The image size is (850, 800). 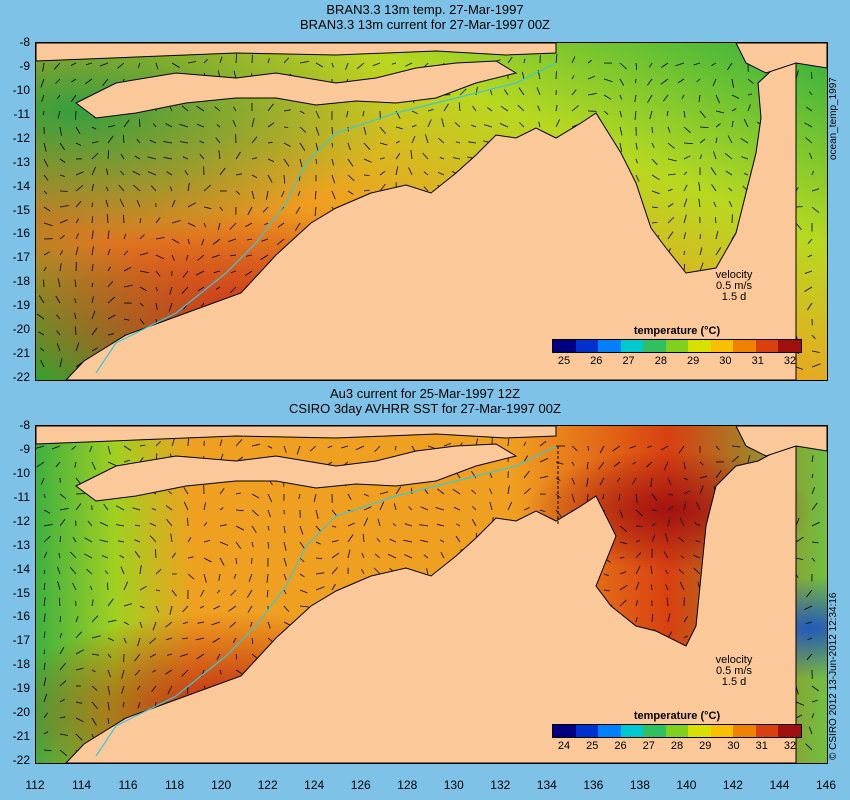 I want to click on latitude-tick: -9, so click(x=24, y=65).